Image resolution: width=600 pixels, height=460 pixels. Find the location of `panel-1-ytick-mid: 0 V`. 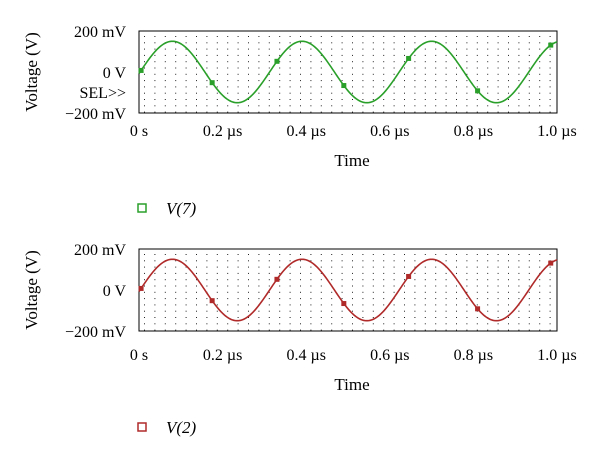

panel-1-ytick-mid: 0 V is located at coordinates (115, 73).